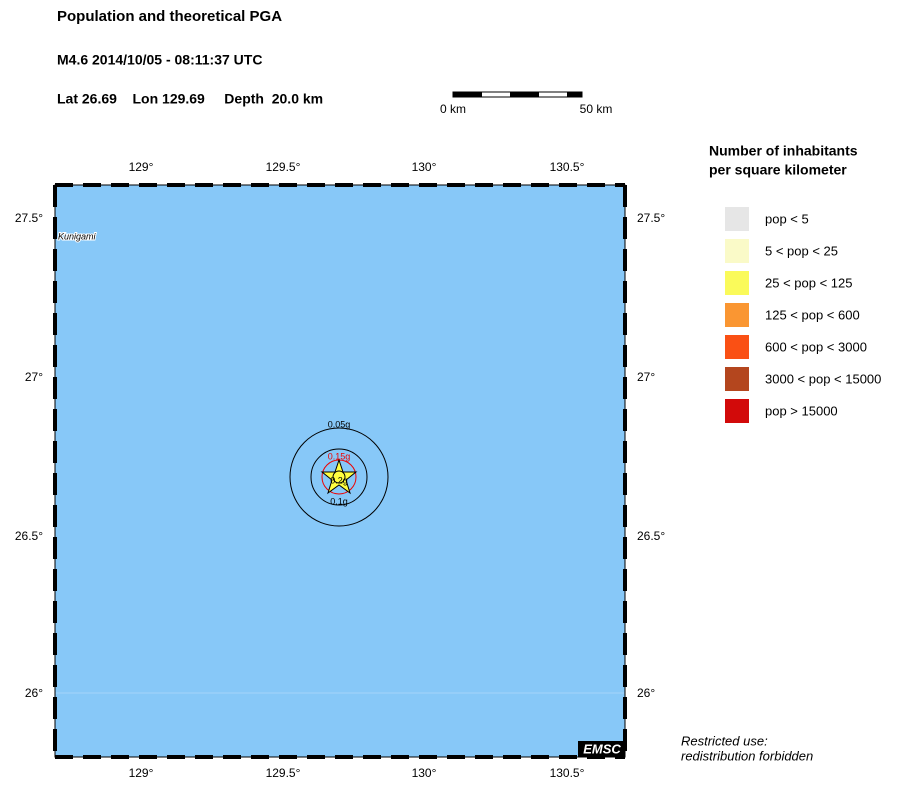 This screenshot has width=898, height=789. What do you see at coordinates (190, 99) in the screenshot?
I see `location-info: Lat 26.69 Lon 129.69 Depth 20.0 km` at bounding box center [190, 99].